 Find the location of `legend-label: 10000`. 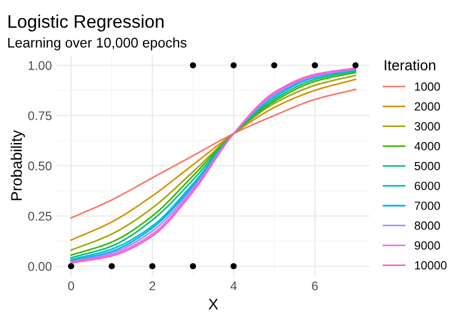

legend-label: 10000 is located at coordinates (431, 265).